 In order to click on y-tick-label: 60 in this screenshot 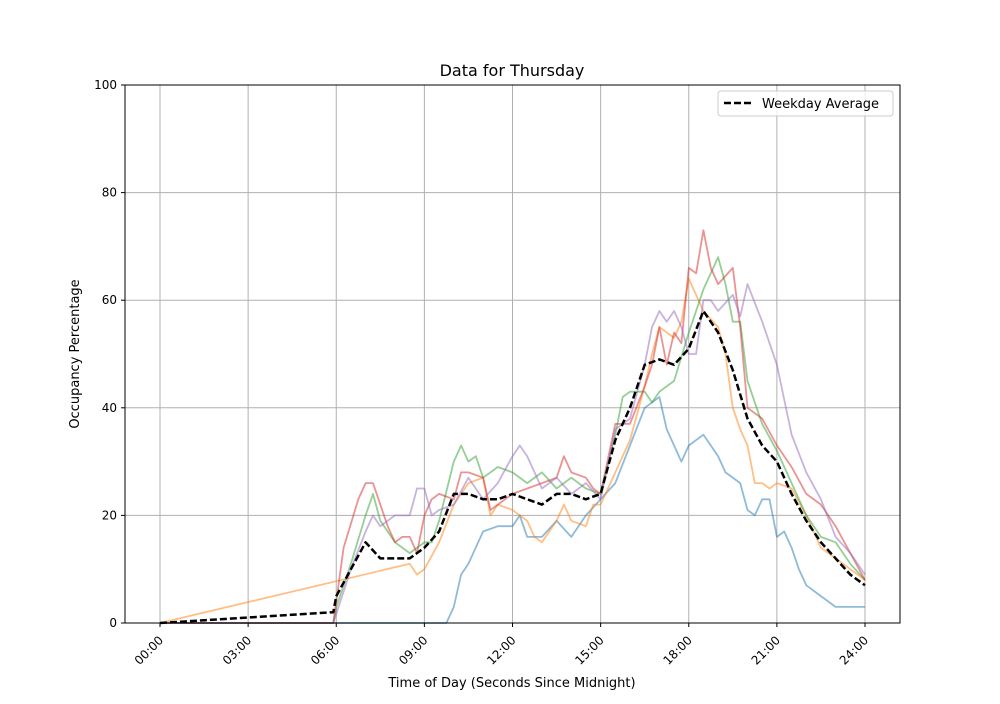, I will do `click(109, 300)`.